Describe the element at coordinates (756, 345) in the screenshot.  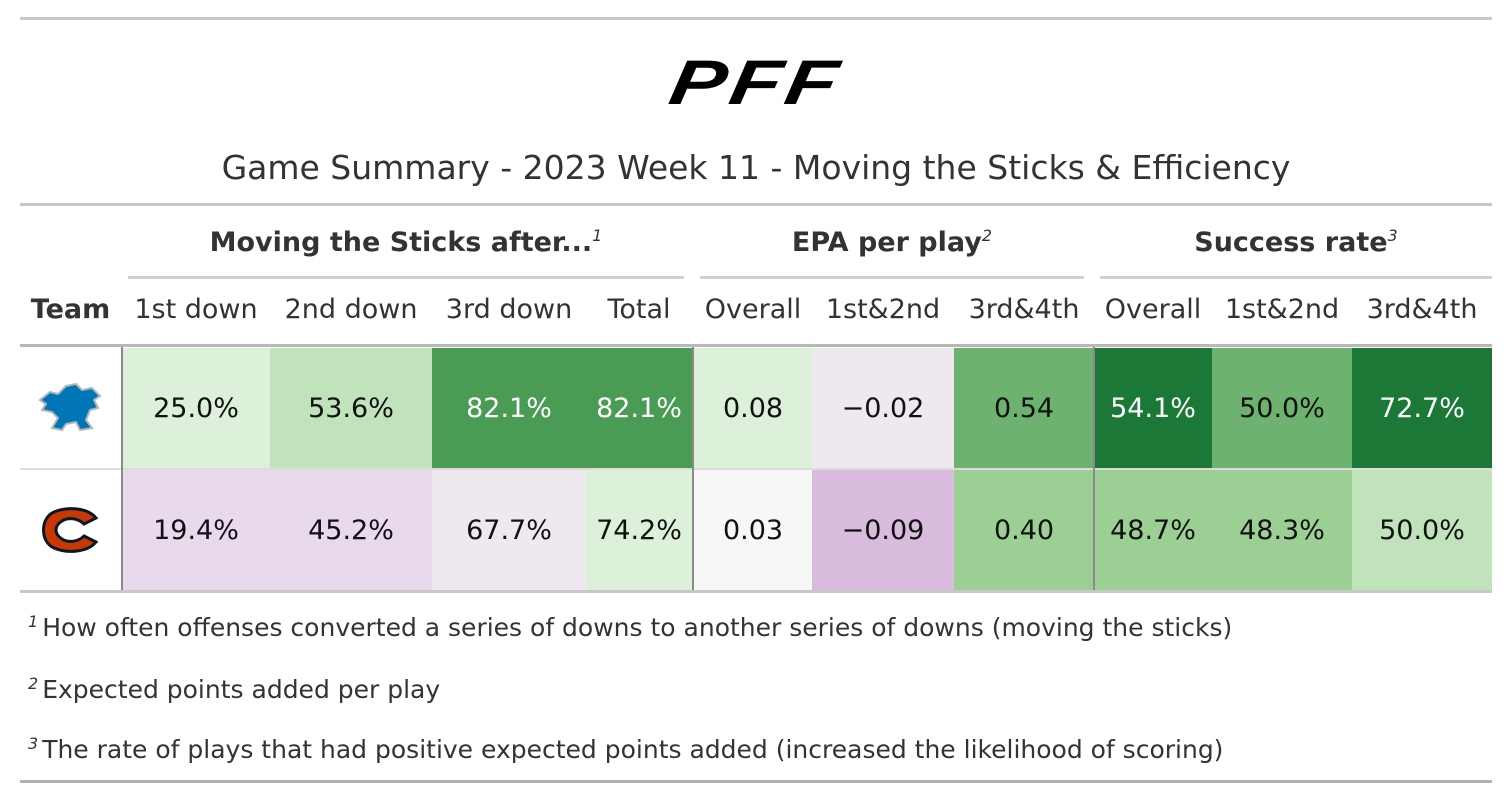
I see `header-rule` at that location.